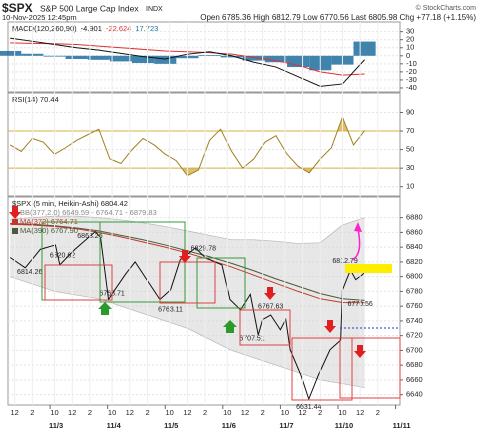  What do you see at coordinates (230, 326) in the screenshot?
I see `up-arrow` at bounding box center [230, 326].